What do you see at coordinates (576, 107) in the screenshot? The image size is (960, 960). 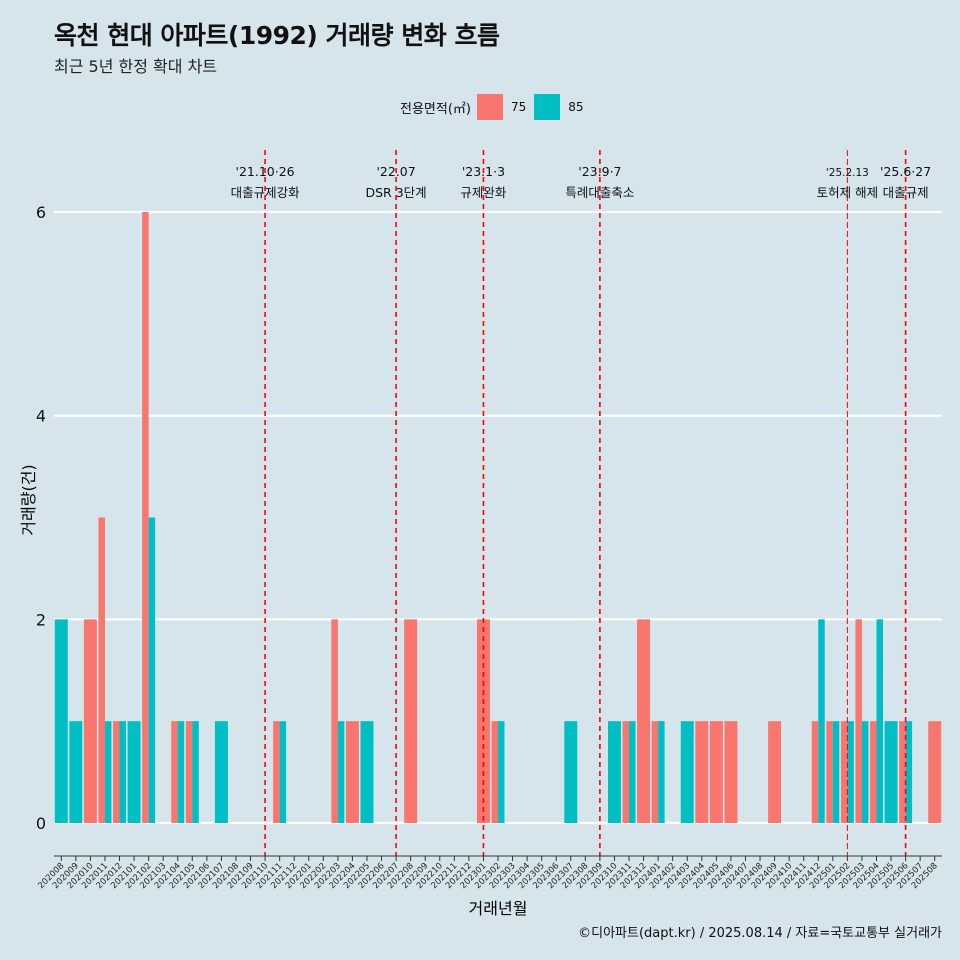 I see `legend-label-85: 85` at bounding box center [576, 107].